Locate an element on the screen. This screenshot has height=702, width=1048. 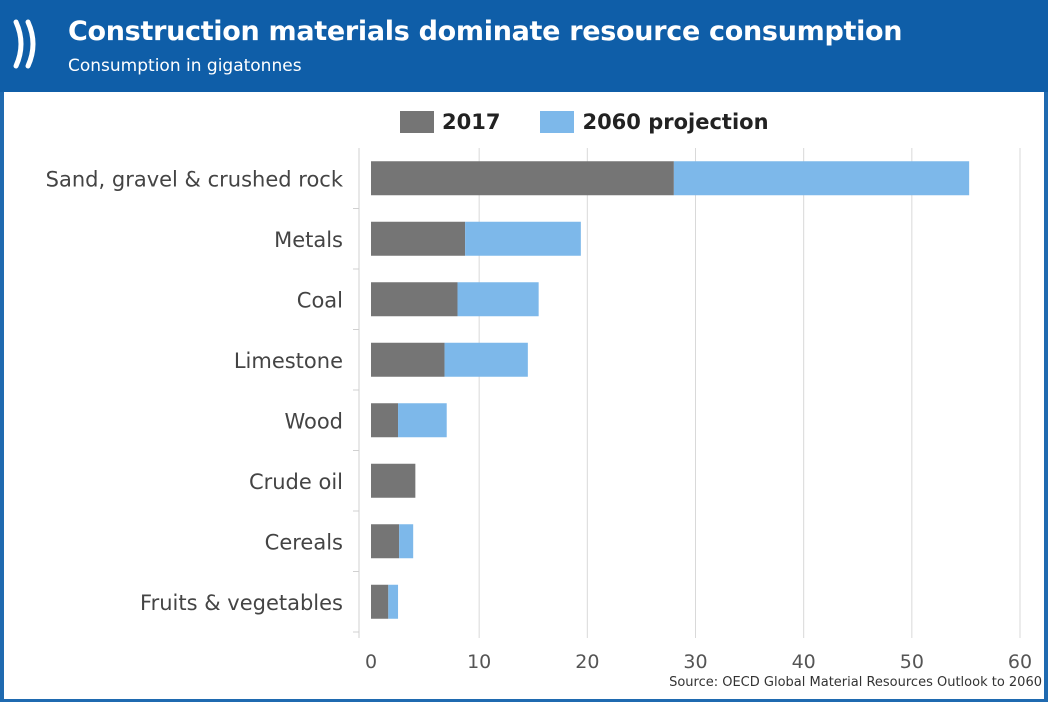
x-tick-label: 20 is located at coordinates (587, 662).